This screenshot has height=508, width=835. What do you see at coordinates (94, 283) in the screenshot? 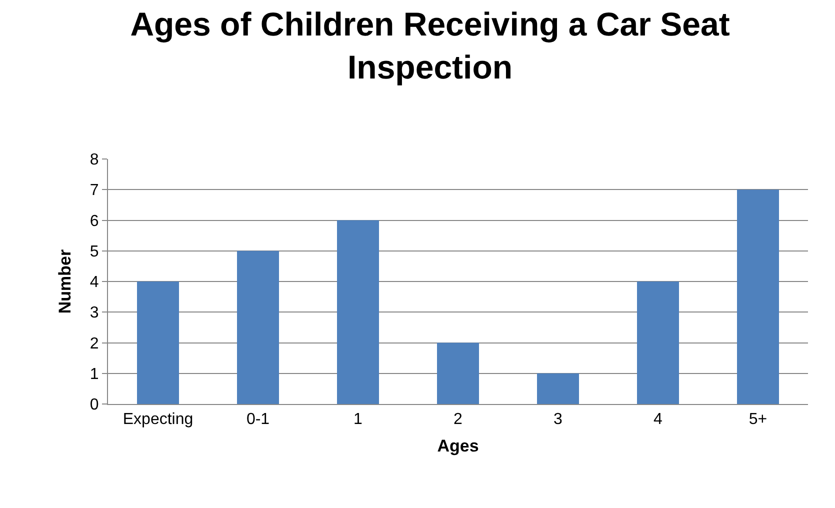
I see `y-tick-label: 4` at bounding box center [94, 283].